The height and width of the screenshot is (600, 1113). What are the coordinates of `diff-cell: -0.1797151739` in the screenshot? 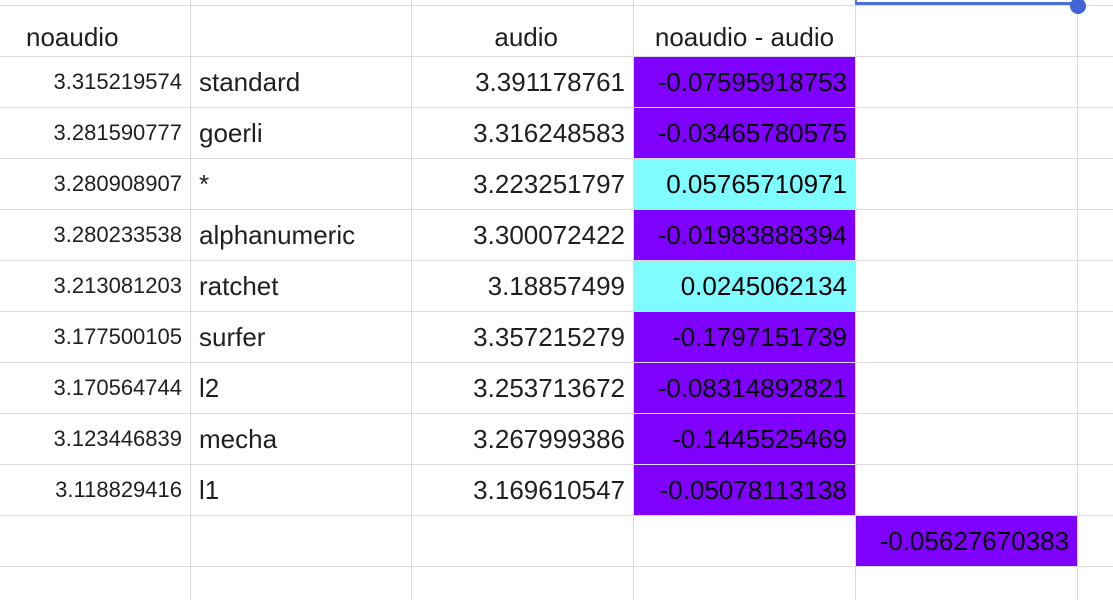 It's located at (744, 337).